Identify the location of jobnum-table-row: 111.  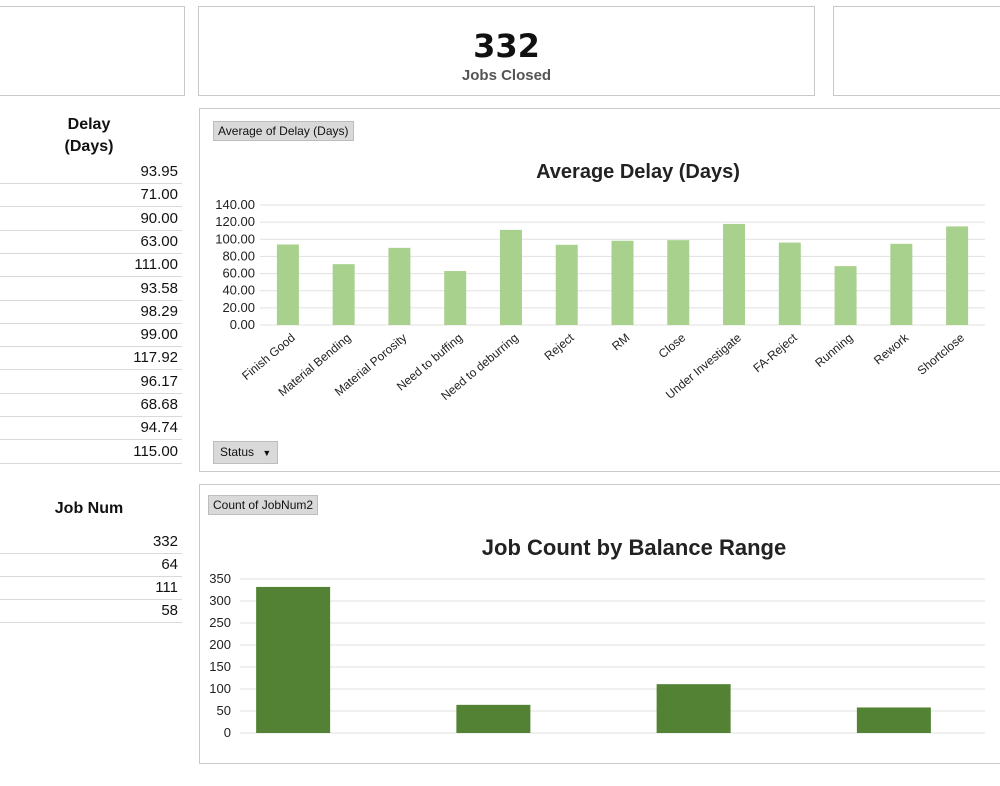
(91, 588).